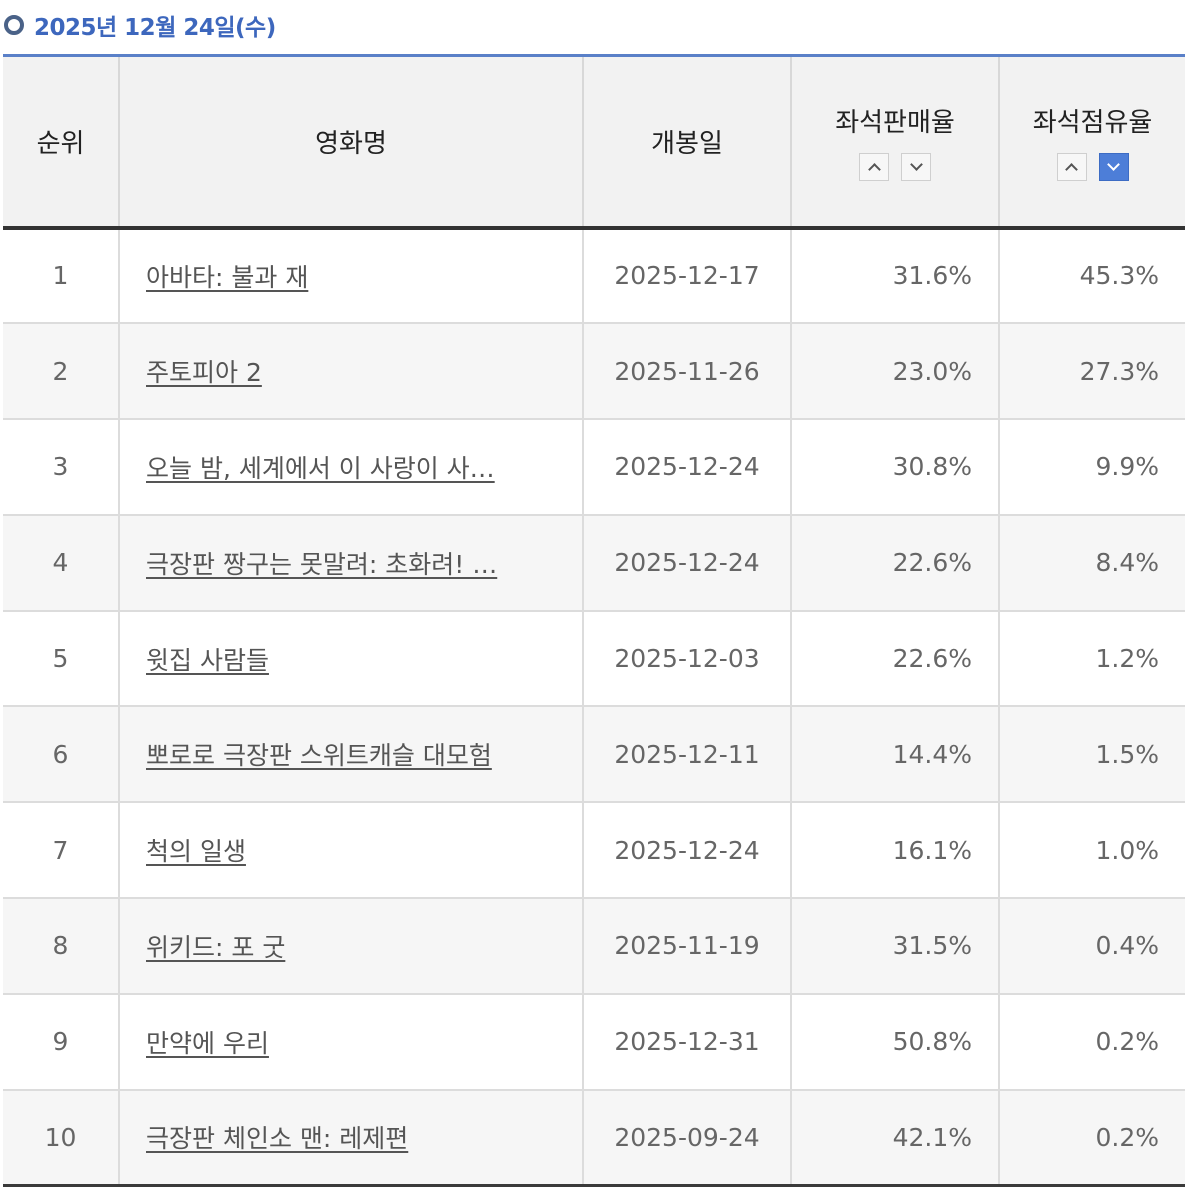 The width and height of the screenshot is (1186, 1191). I want to click on sales-rate-sort-asc-button, so click(874, 166).